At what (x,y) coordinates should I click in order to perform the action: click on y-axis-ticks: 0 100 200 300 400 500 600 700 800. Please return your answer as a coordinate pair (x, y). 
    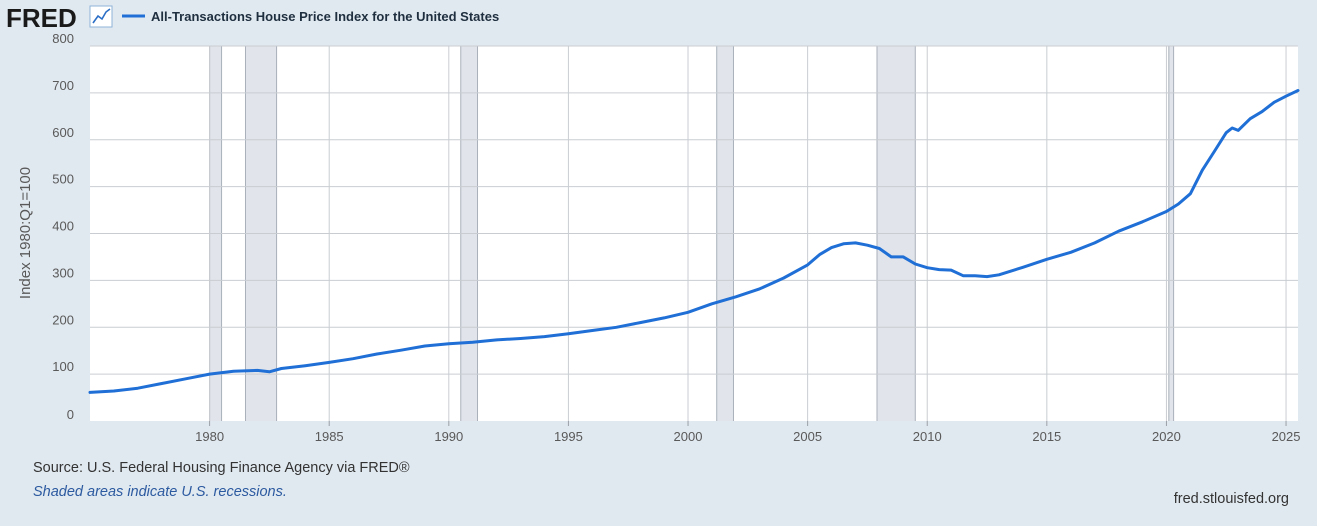
    Looking at the image, I should click on (63, 226).